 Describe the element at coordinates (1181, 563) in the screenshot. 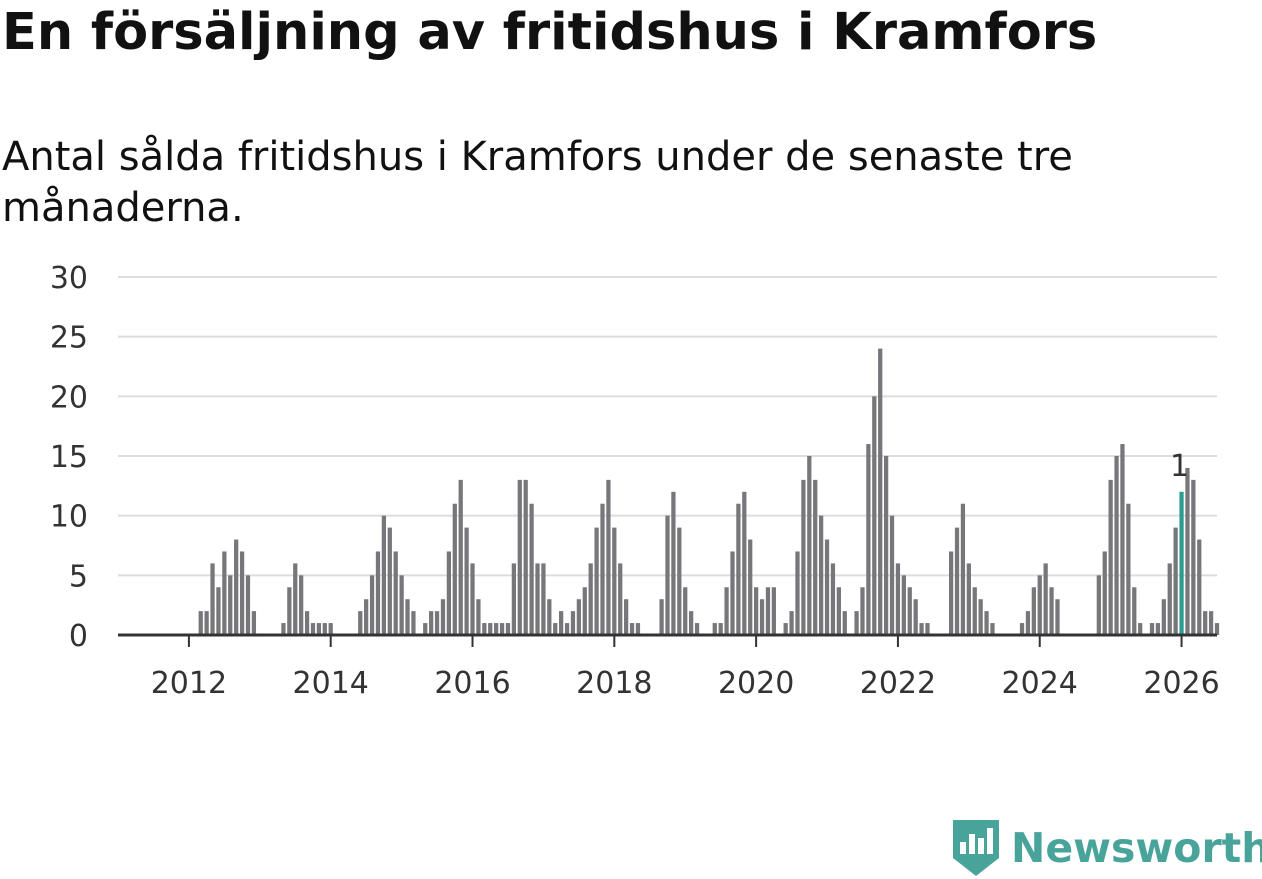

I see `bar-highlight` at that location.